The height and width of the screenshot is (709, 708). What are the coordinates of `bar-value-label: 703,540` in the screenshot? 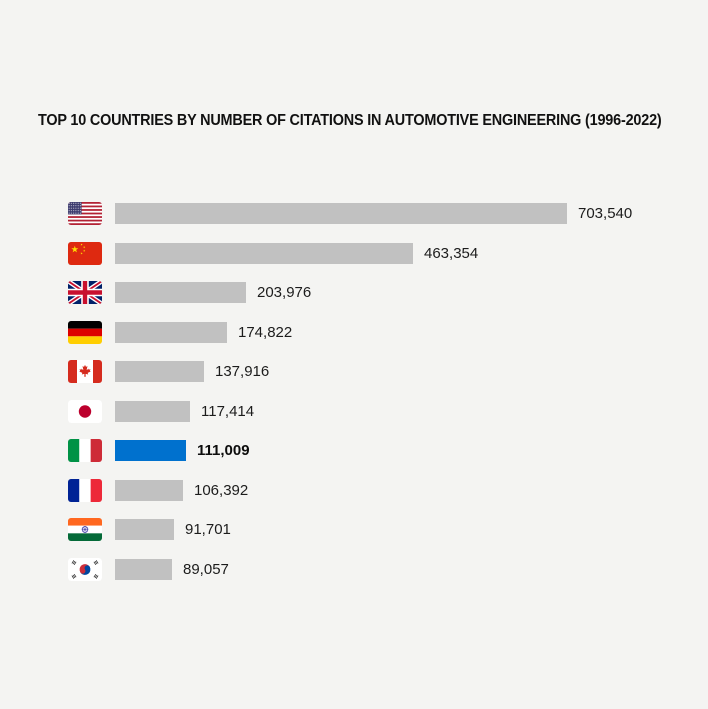 It's located at (605, 213).